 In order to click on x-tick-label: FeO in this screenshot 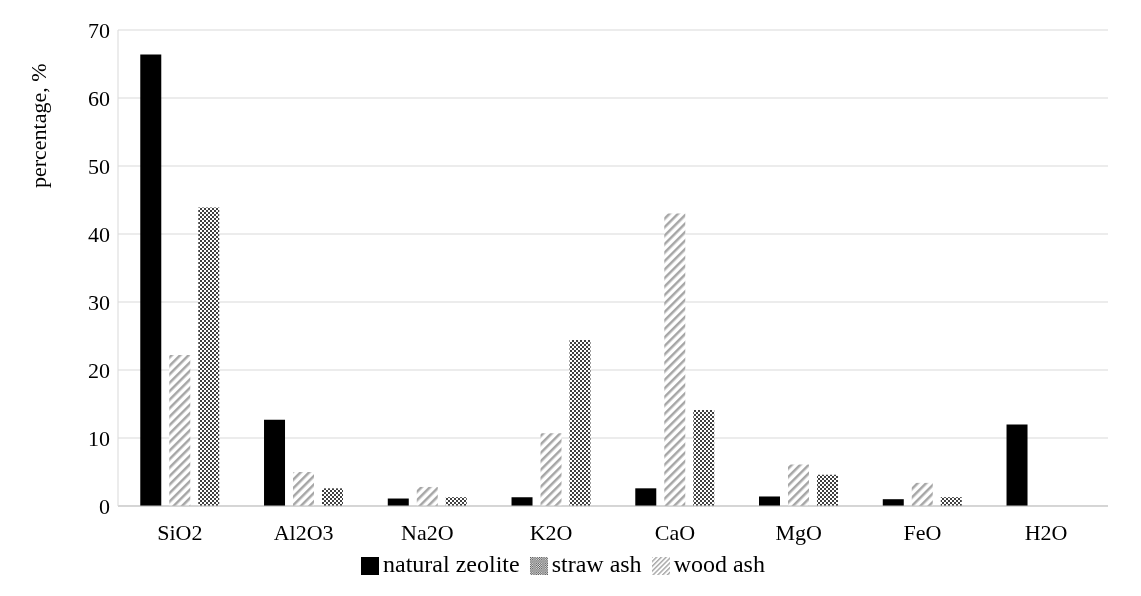, I will do `click(922, 532)`.